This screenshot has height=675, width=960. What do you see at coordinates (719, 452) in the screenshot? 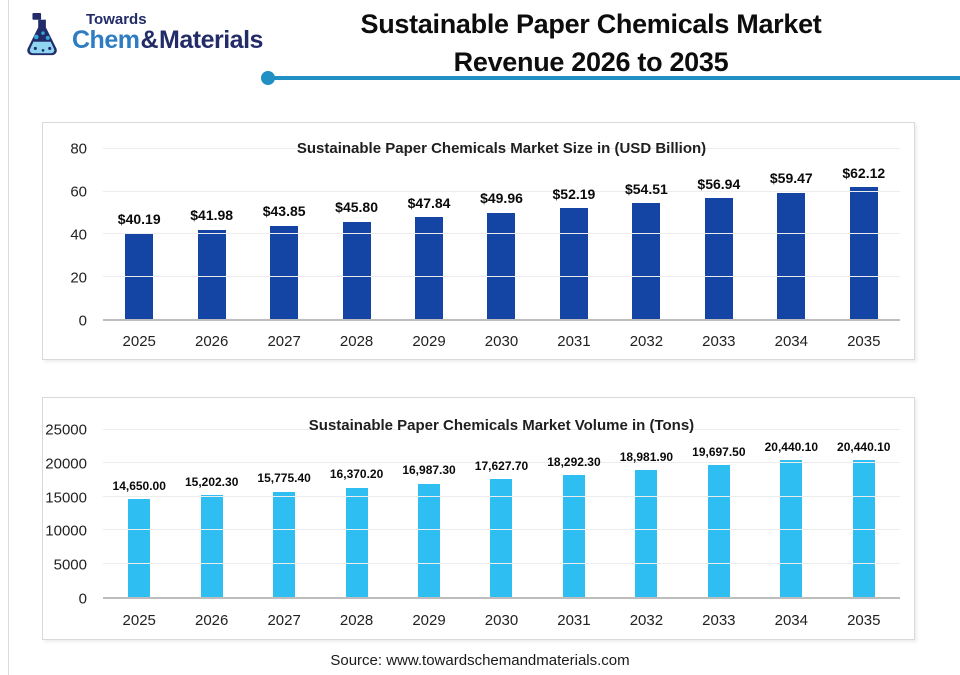
I see `bar-value-label: 19,697.50` at bounding box center [719, 452].